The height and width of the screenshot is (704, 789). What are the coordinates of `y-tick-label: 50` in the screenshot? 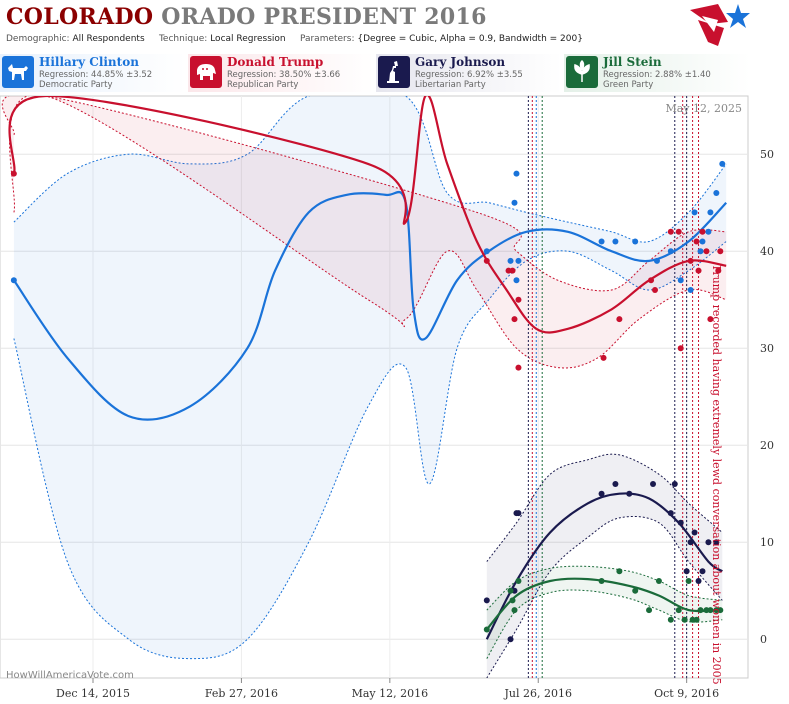 It's located at (767, 154).